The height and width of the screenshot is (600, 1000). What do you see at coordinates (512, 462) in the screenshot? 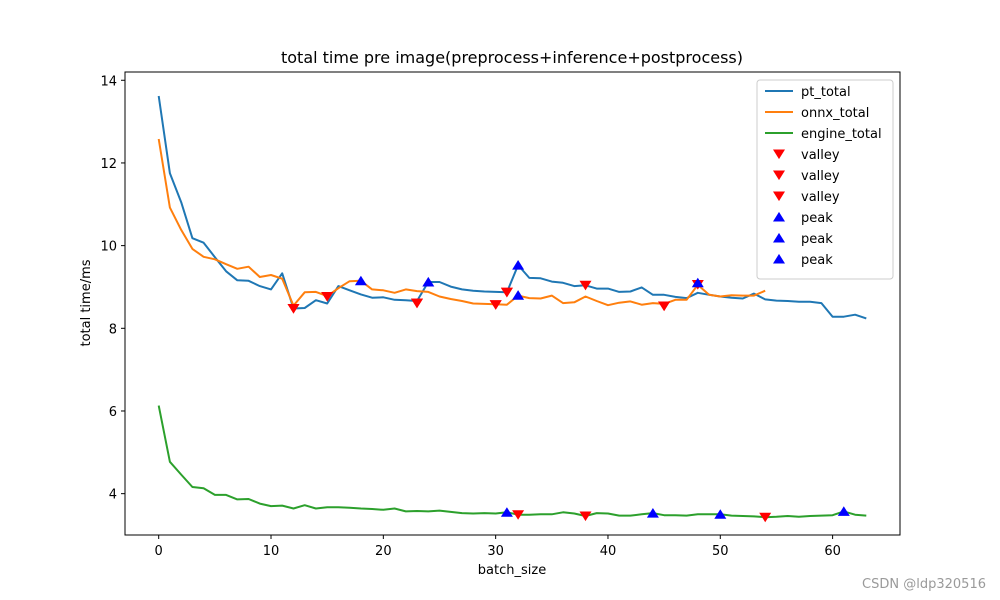
I see `series-line-engine-total` at bounding box center [512, 462].